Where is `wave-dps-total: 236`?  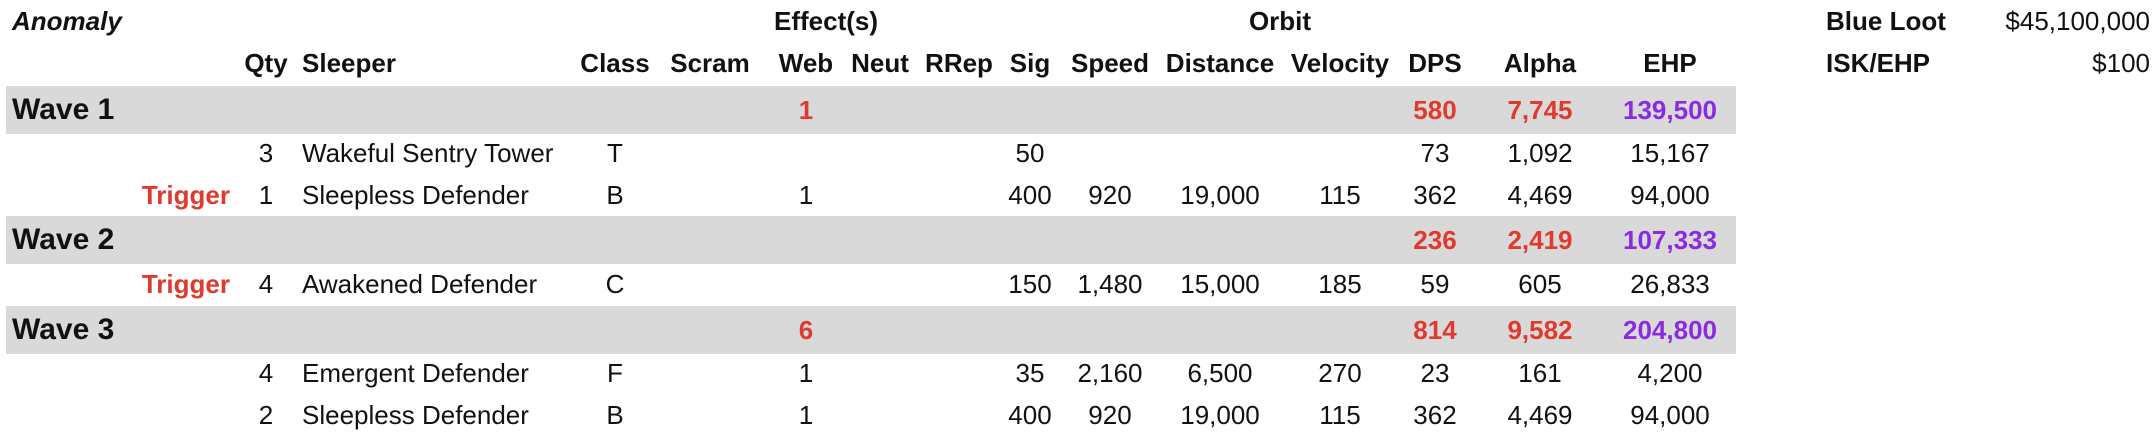 wave-dps-total: 236 is located at coordinates (1435, 240).